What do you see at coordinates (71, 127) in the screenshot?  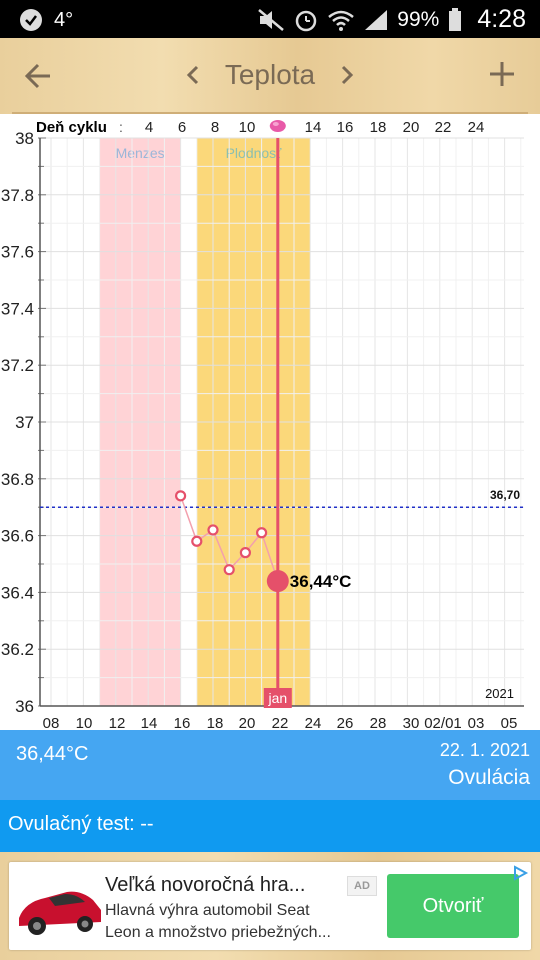 I see `cycle-axis-label: Deň cyklu` at bounding box center [71, 127].